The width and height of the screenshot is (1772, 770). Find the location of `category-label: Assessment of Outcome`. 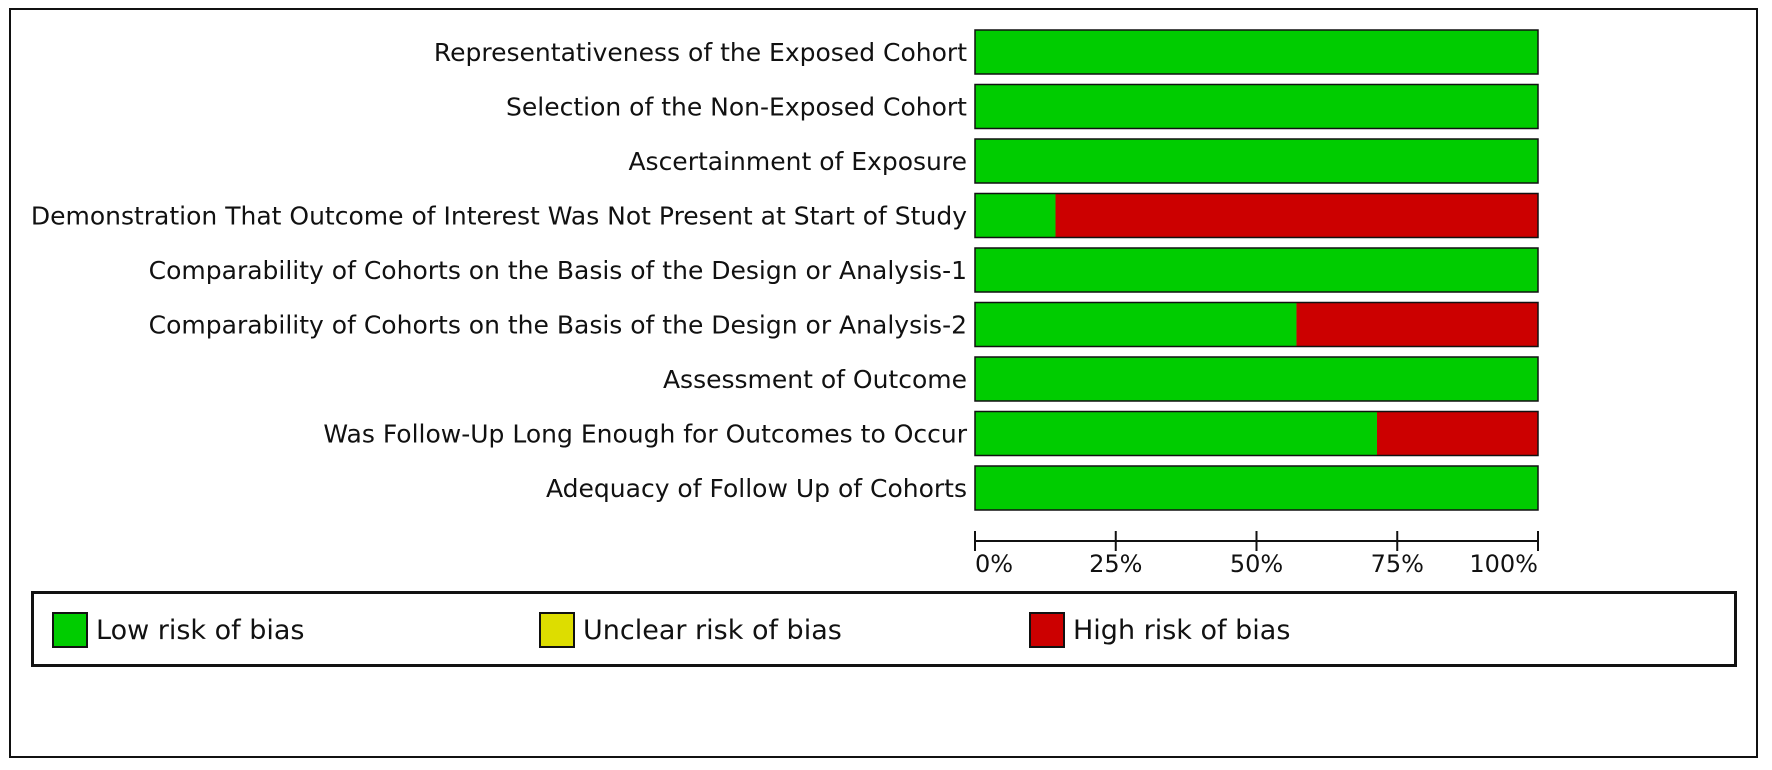

category-label: Assessment of Outcome is located at coordinates (815, 379).